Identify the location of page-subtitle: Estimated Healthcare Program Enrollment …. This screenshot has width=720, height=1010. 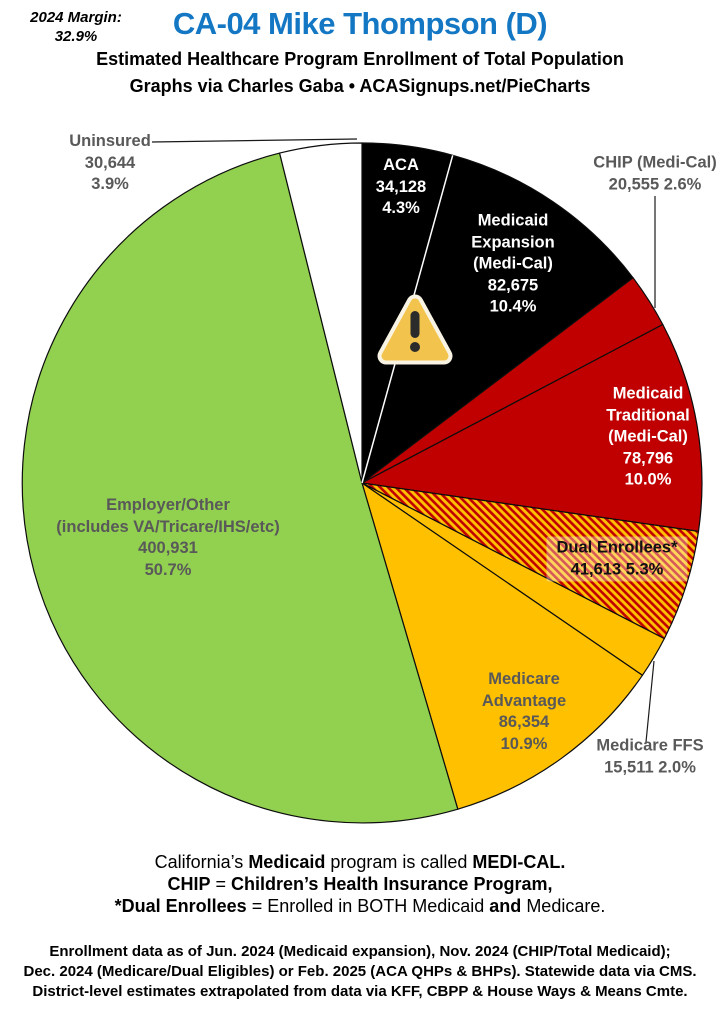
(360, 59).